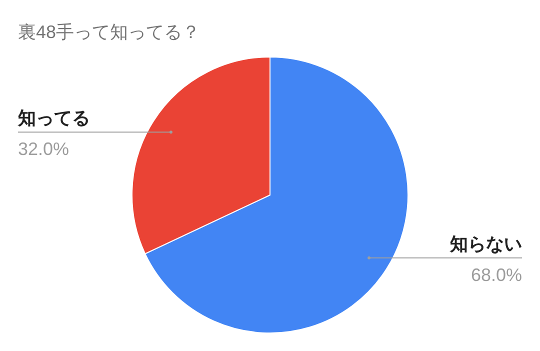 The image size is (540, 351). What do you see at coordinates (53, 118) in the screenshot?
I see `slice-label: 知ってる` at bounding box center [53, 118].